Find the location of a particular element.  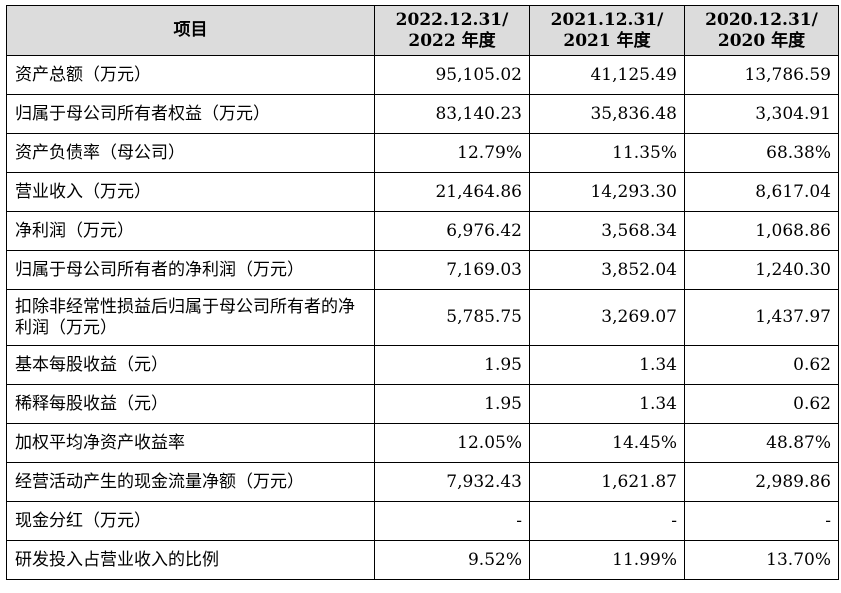

table-row: 营业收入（万元） 21,464.86 14,293.30 8,617.04 is located at coordinates (422, 192).